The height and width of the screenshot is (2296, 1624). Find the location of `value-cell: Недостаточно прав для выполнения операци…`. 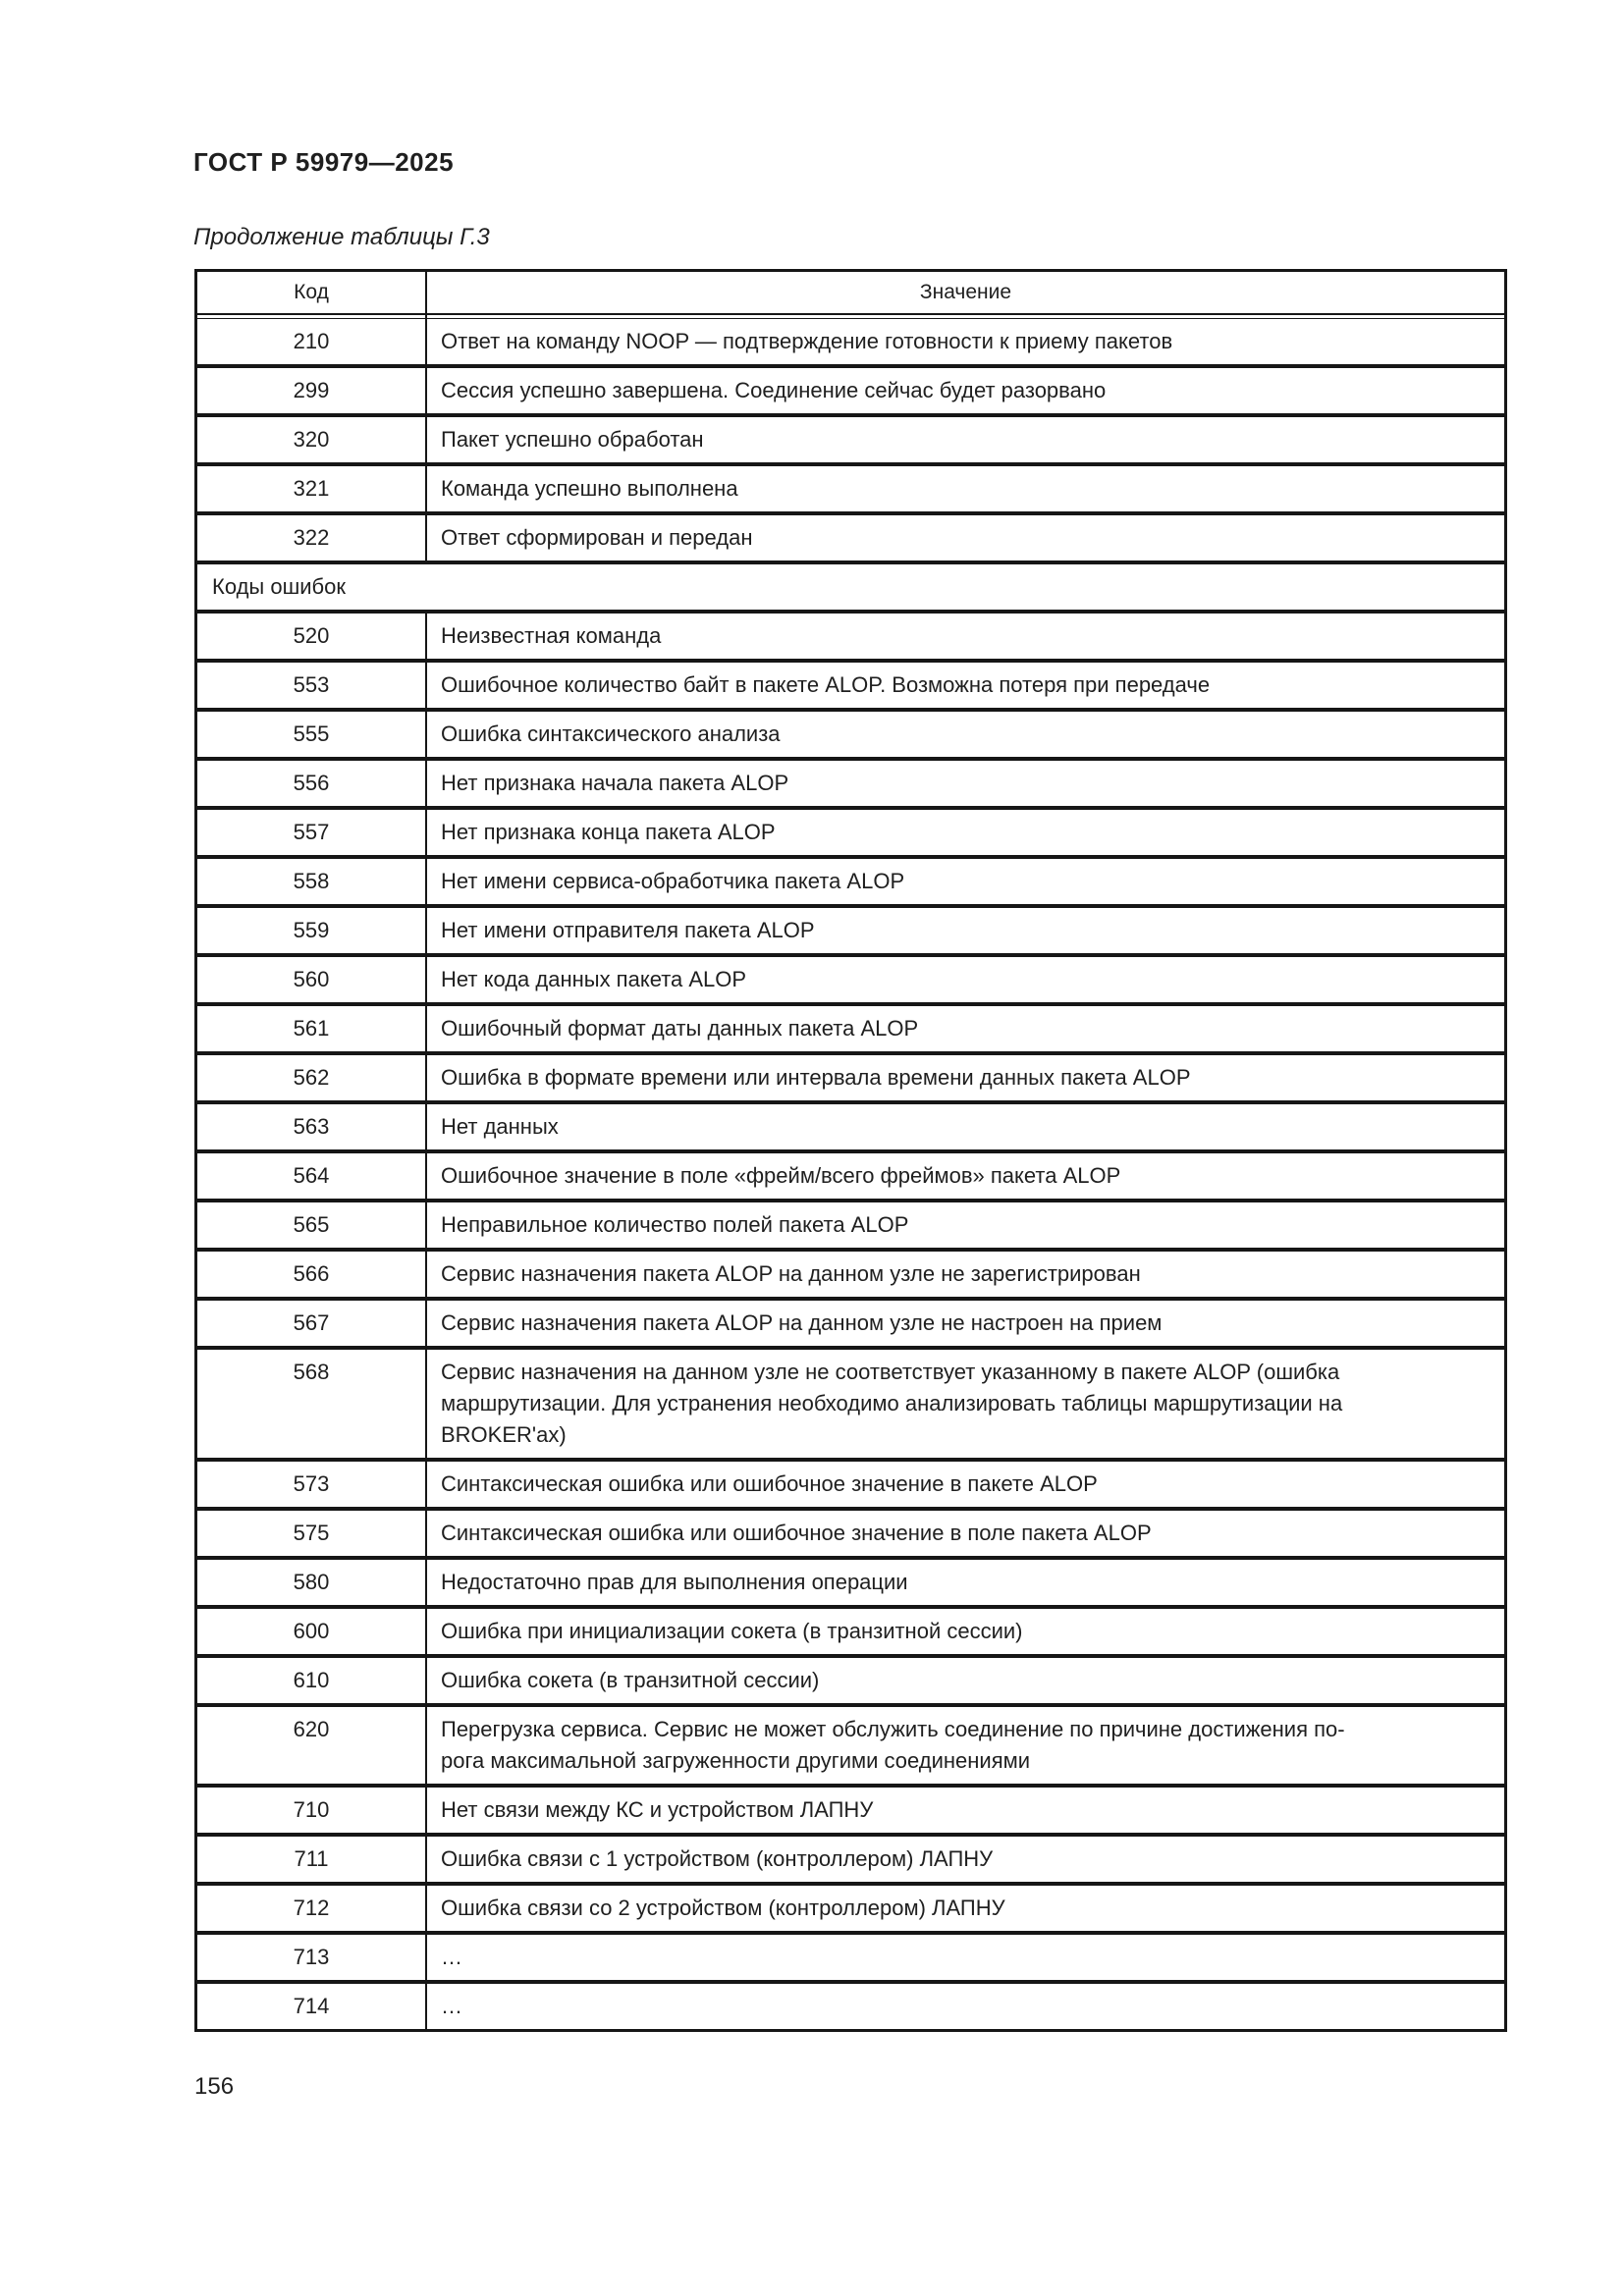

value-cell: Недостаточно прав для выполнения операци… is located at coordinates (964, 1583).